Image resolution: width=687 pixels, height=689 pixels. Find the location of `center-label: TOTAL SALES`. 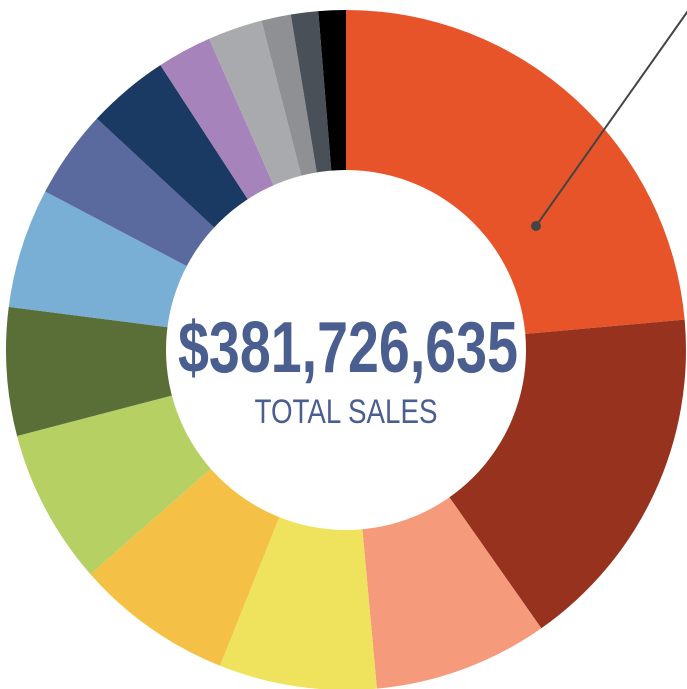

center-label: TOTAL SALES is located at coordinates (346, 412).